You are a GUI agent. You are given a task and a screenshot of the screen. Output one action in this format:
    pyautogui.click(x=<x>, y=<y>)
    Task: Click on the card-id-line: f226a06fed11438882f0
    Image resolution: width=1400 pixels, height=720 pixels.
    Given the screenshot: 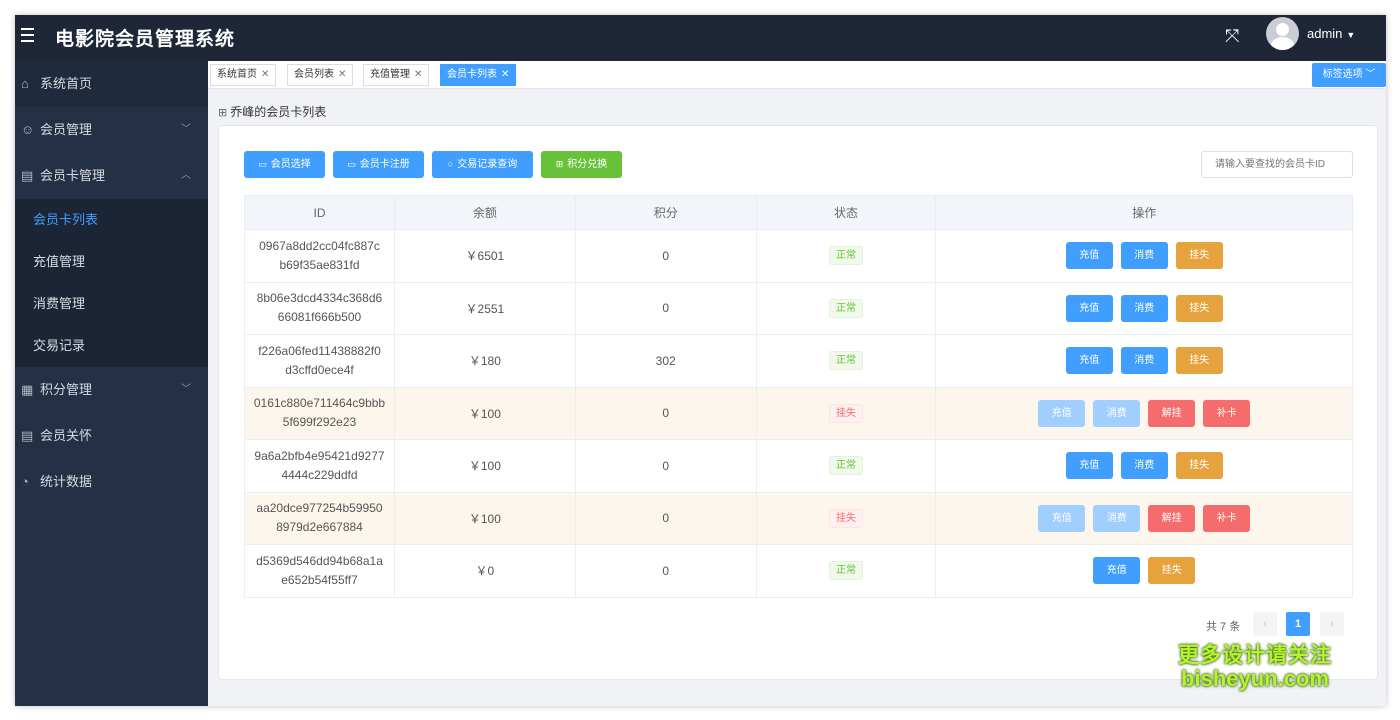 What is the action you would take?
    pyautogui.click(x=319, y=350)
    